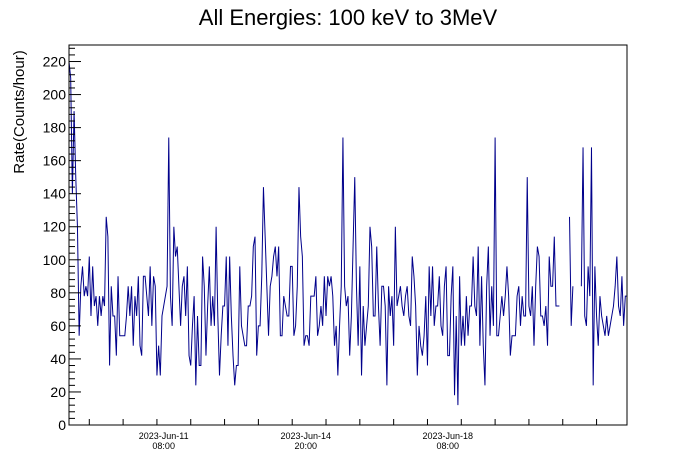 This screenshot has width=696, height=472. What do you see at coordinates (55, 62) in the screenshot?
I see `y-tick-label: 220` at bounding box center [55, 62].